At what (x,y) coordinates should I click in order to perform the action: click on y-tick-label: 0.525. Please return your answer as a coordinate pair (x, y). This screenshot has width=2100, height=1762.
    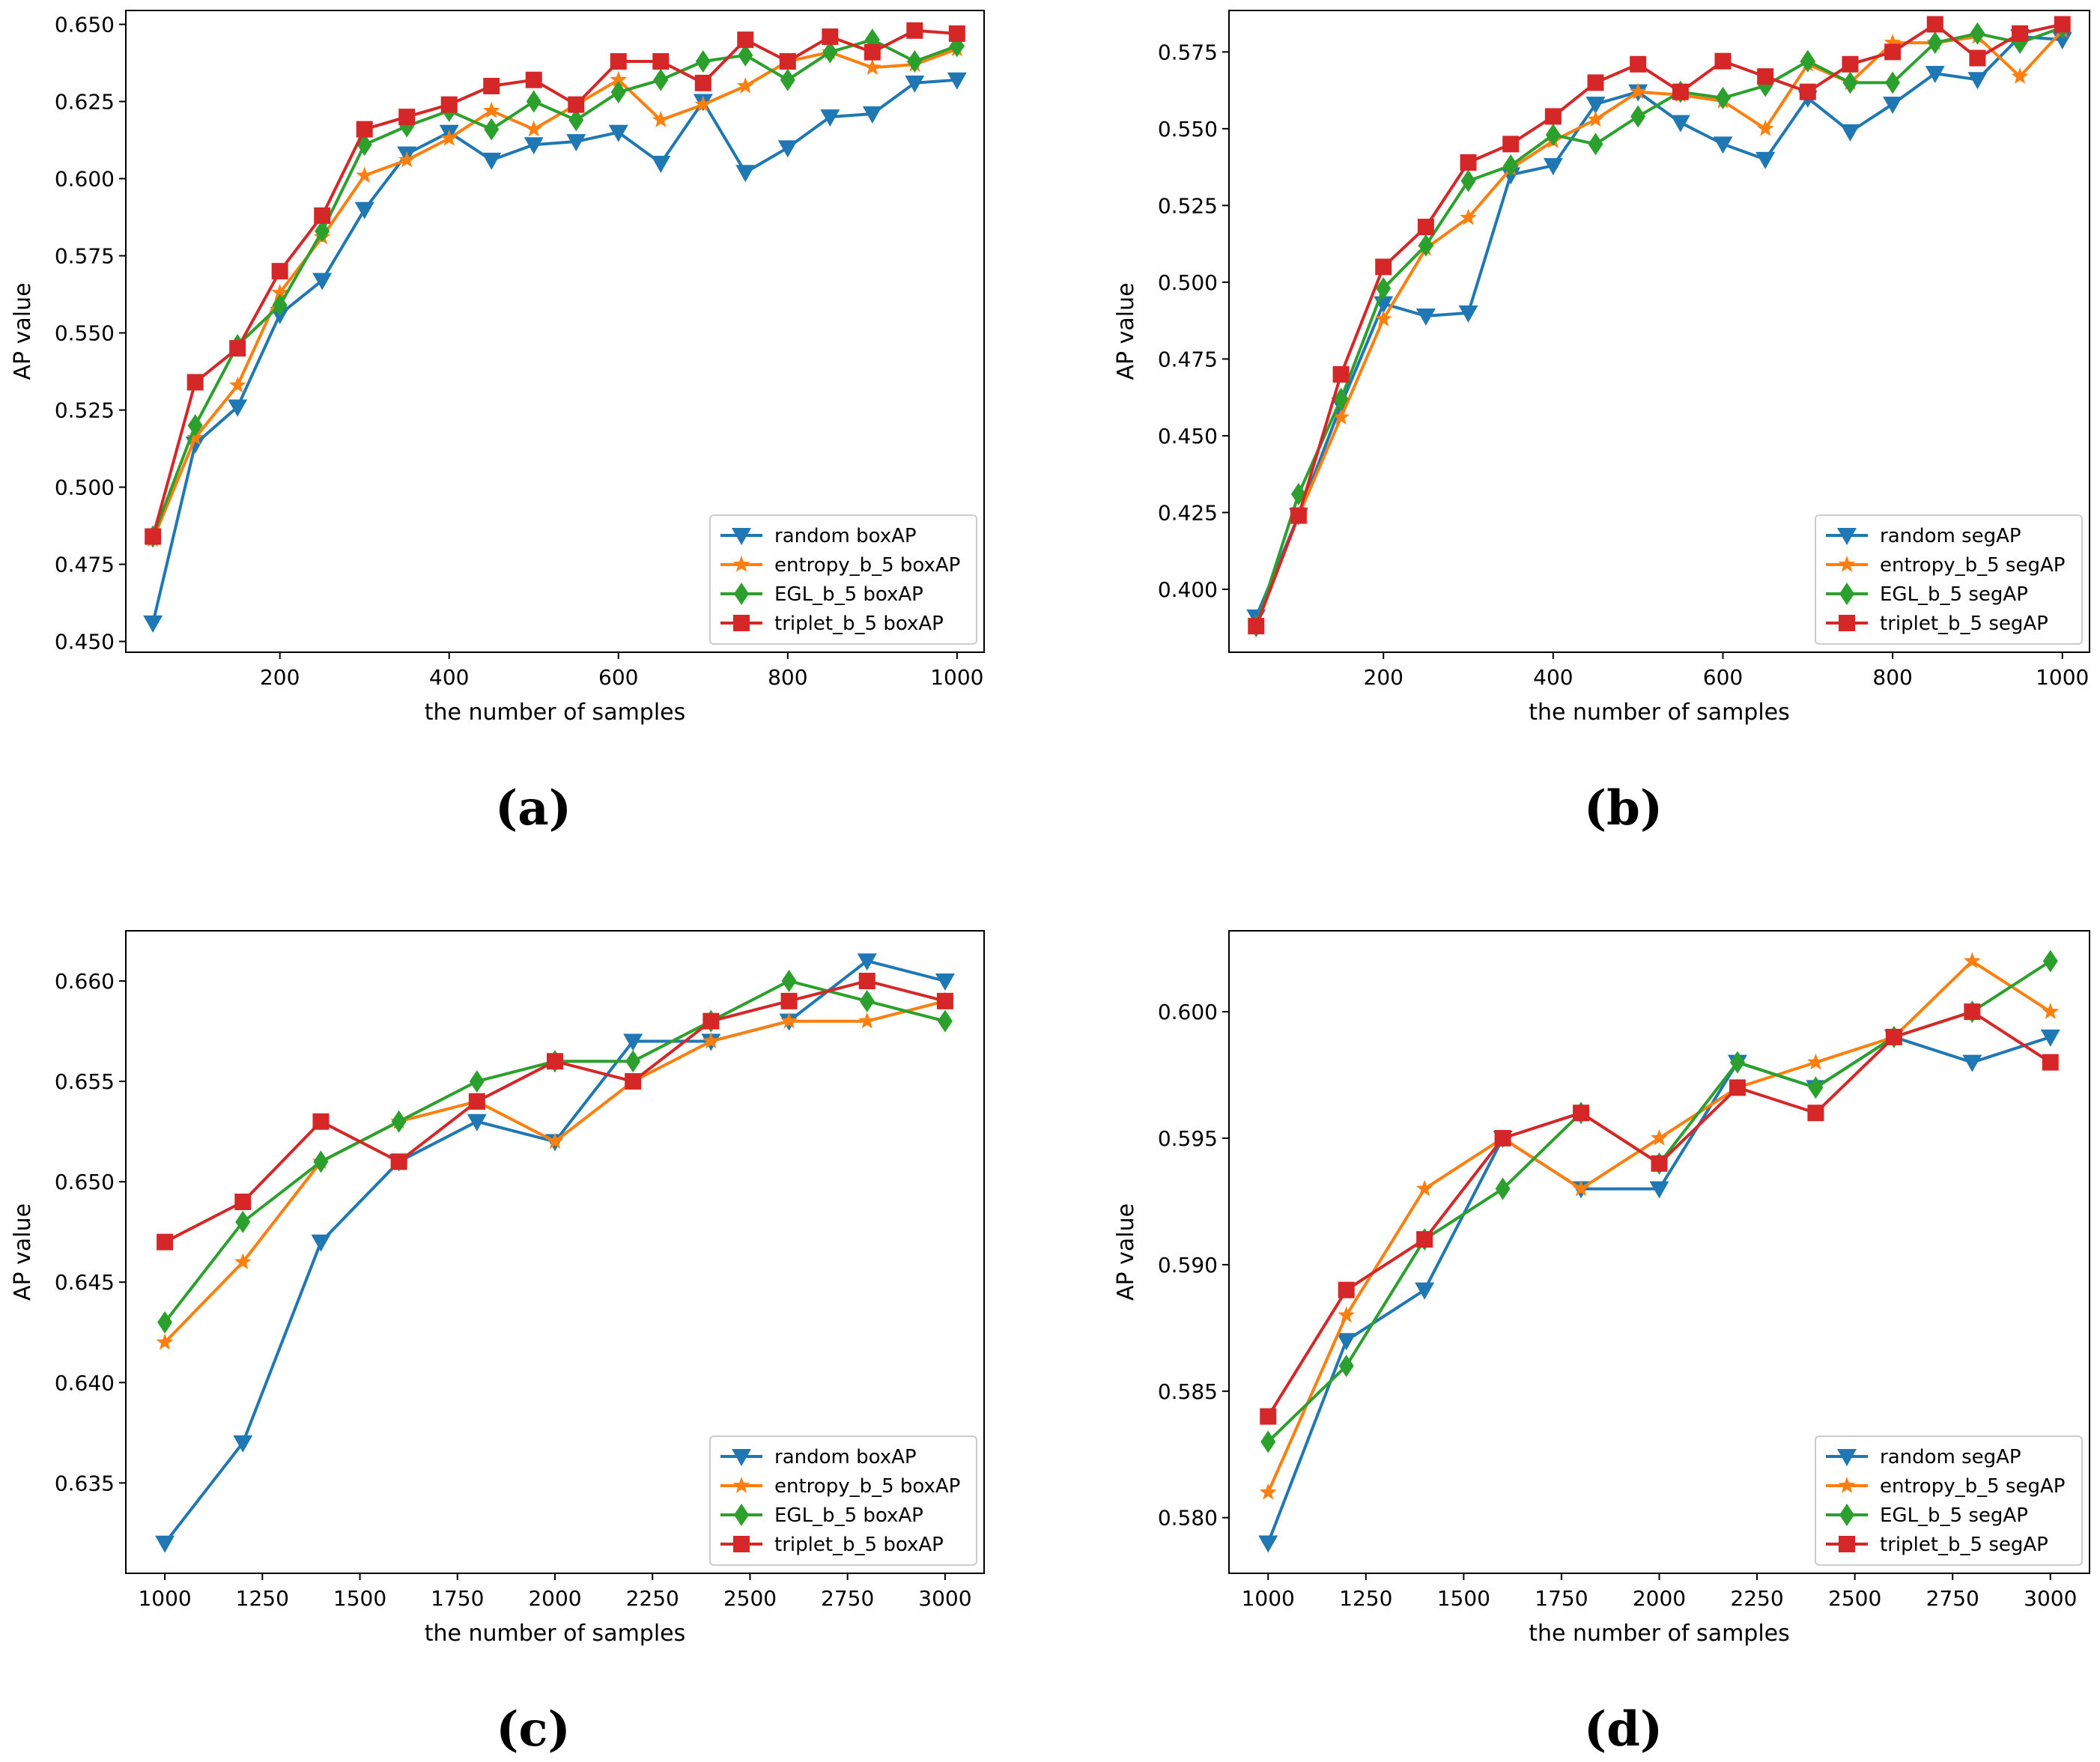
    Looking at the image, I should click on (1188, 205).